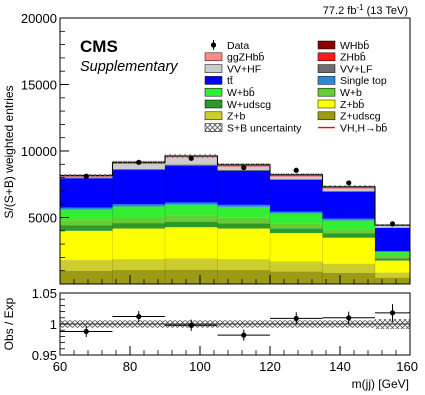 The image size is (425, 395). I want to click on legend-label: VH,H→bb̄, so click(363, 128).